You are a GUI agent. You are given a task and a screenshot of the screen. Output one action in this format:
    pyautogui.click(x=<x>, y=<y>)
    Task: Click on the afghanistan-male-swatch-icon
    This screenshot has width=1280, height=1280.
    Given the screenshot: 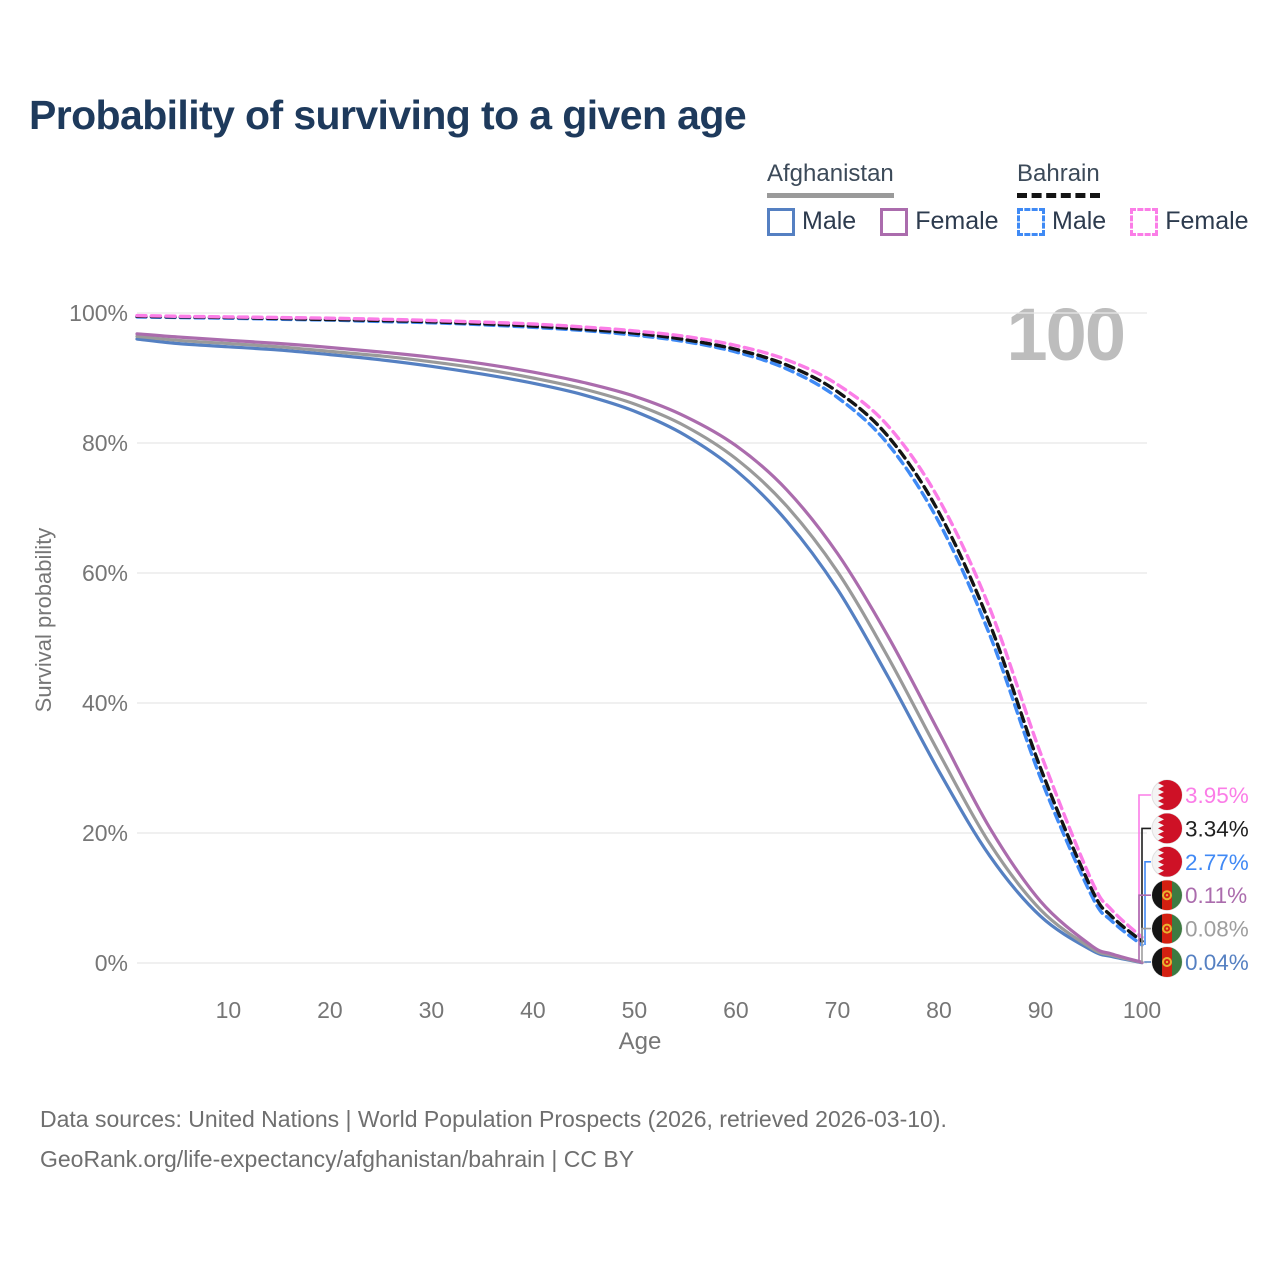 What is the action you would take?
    pyautogui.click(x=781, y=221)
    